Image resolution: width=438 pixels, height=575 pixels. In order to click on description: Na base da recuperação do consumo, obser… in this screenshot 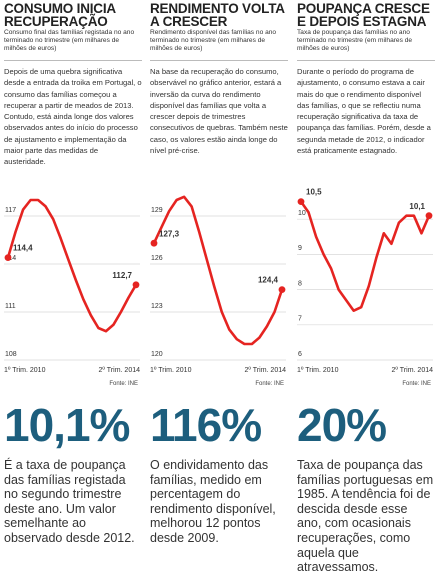, I will do `click(219, 111)`.